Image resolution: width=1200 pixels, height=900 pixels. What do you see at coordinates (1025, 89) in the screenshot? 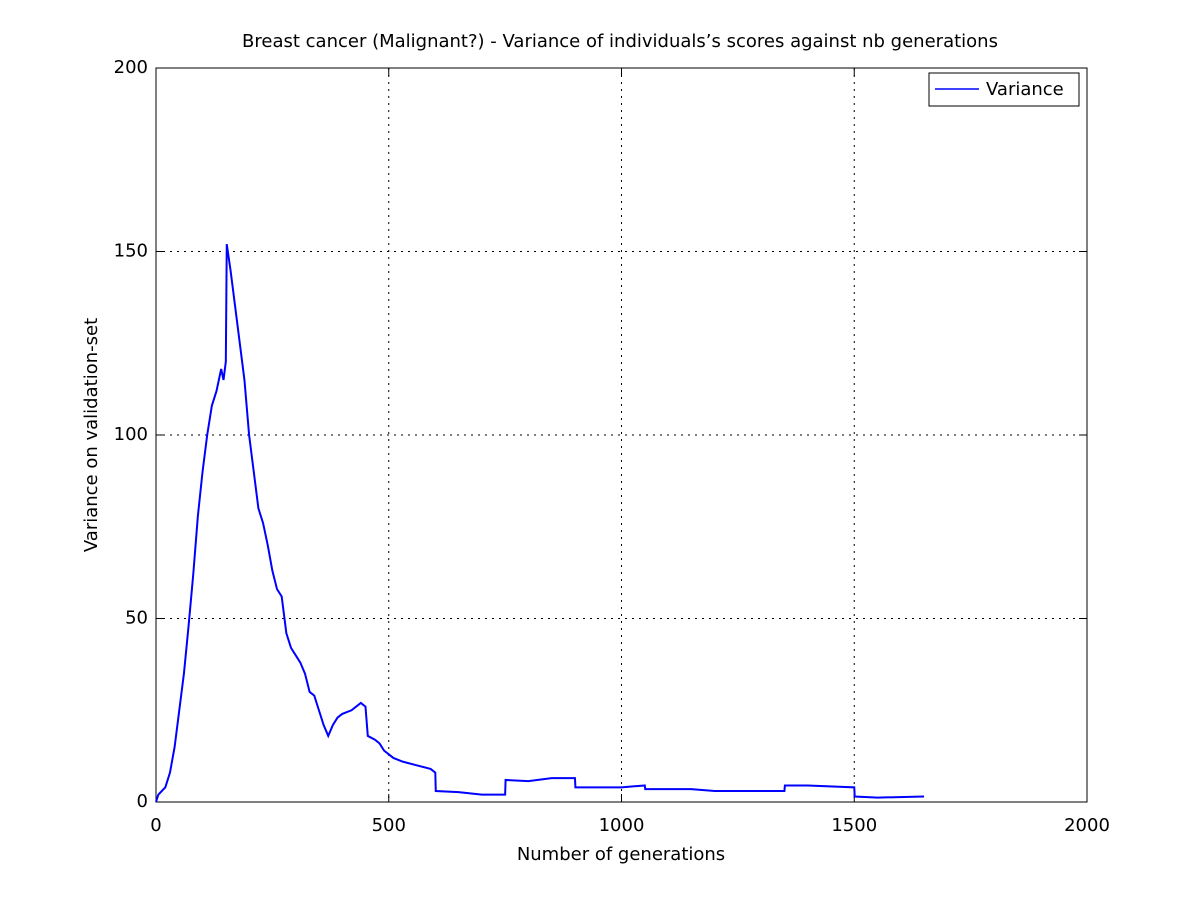
I see `legend-label: Variance` at bounding box center [1025, 89].